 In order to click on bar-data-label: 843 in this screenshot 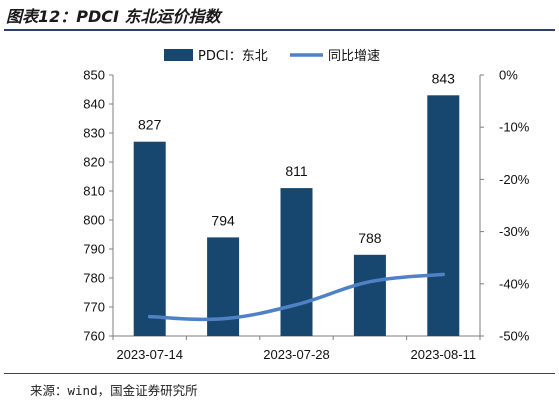, I will do `click(444, 78)`.